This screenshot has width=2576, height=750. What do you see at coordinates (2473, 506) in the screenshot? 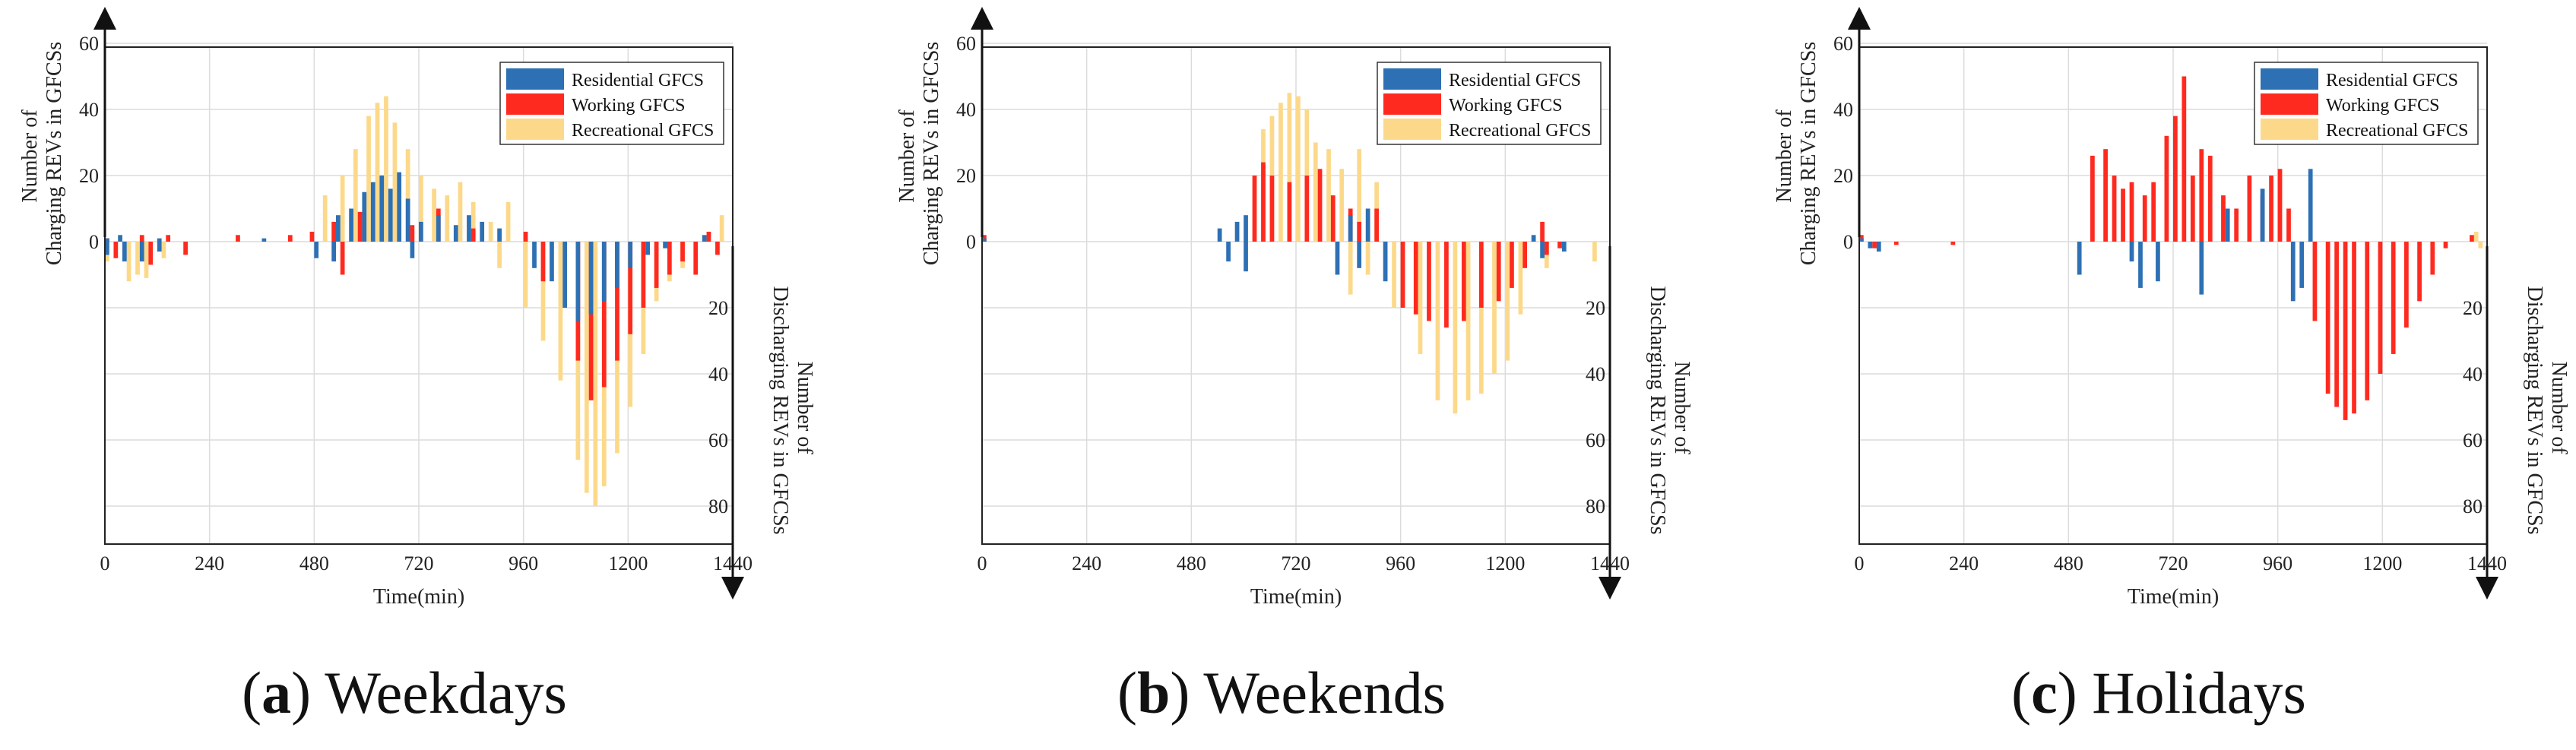
I see `y-tick-label-discharging: 80` at bounding box center [2473, 506].